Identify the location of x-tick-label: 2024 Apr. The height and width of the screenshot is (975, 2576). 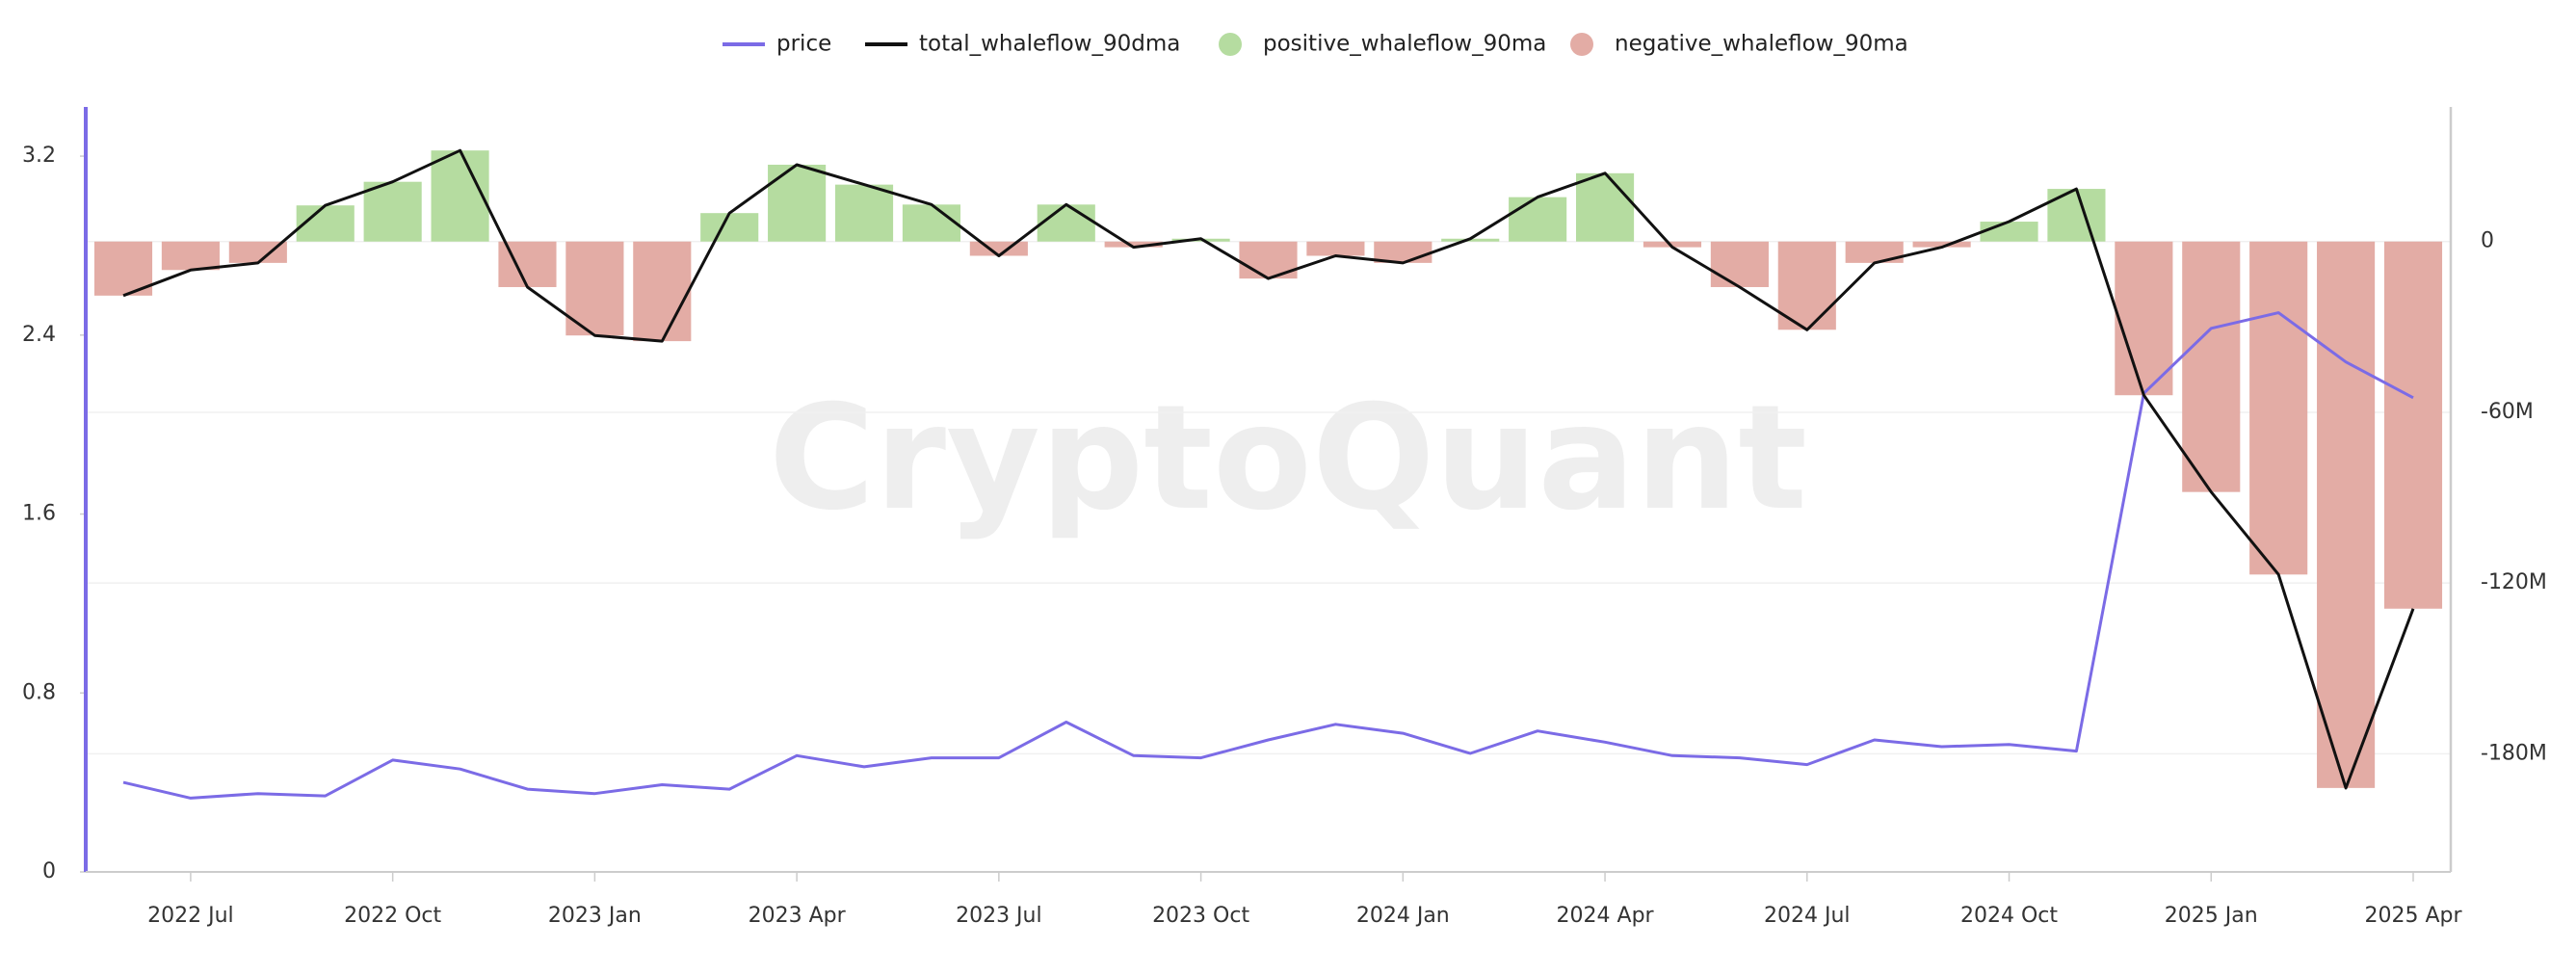
(1606, 916).